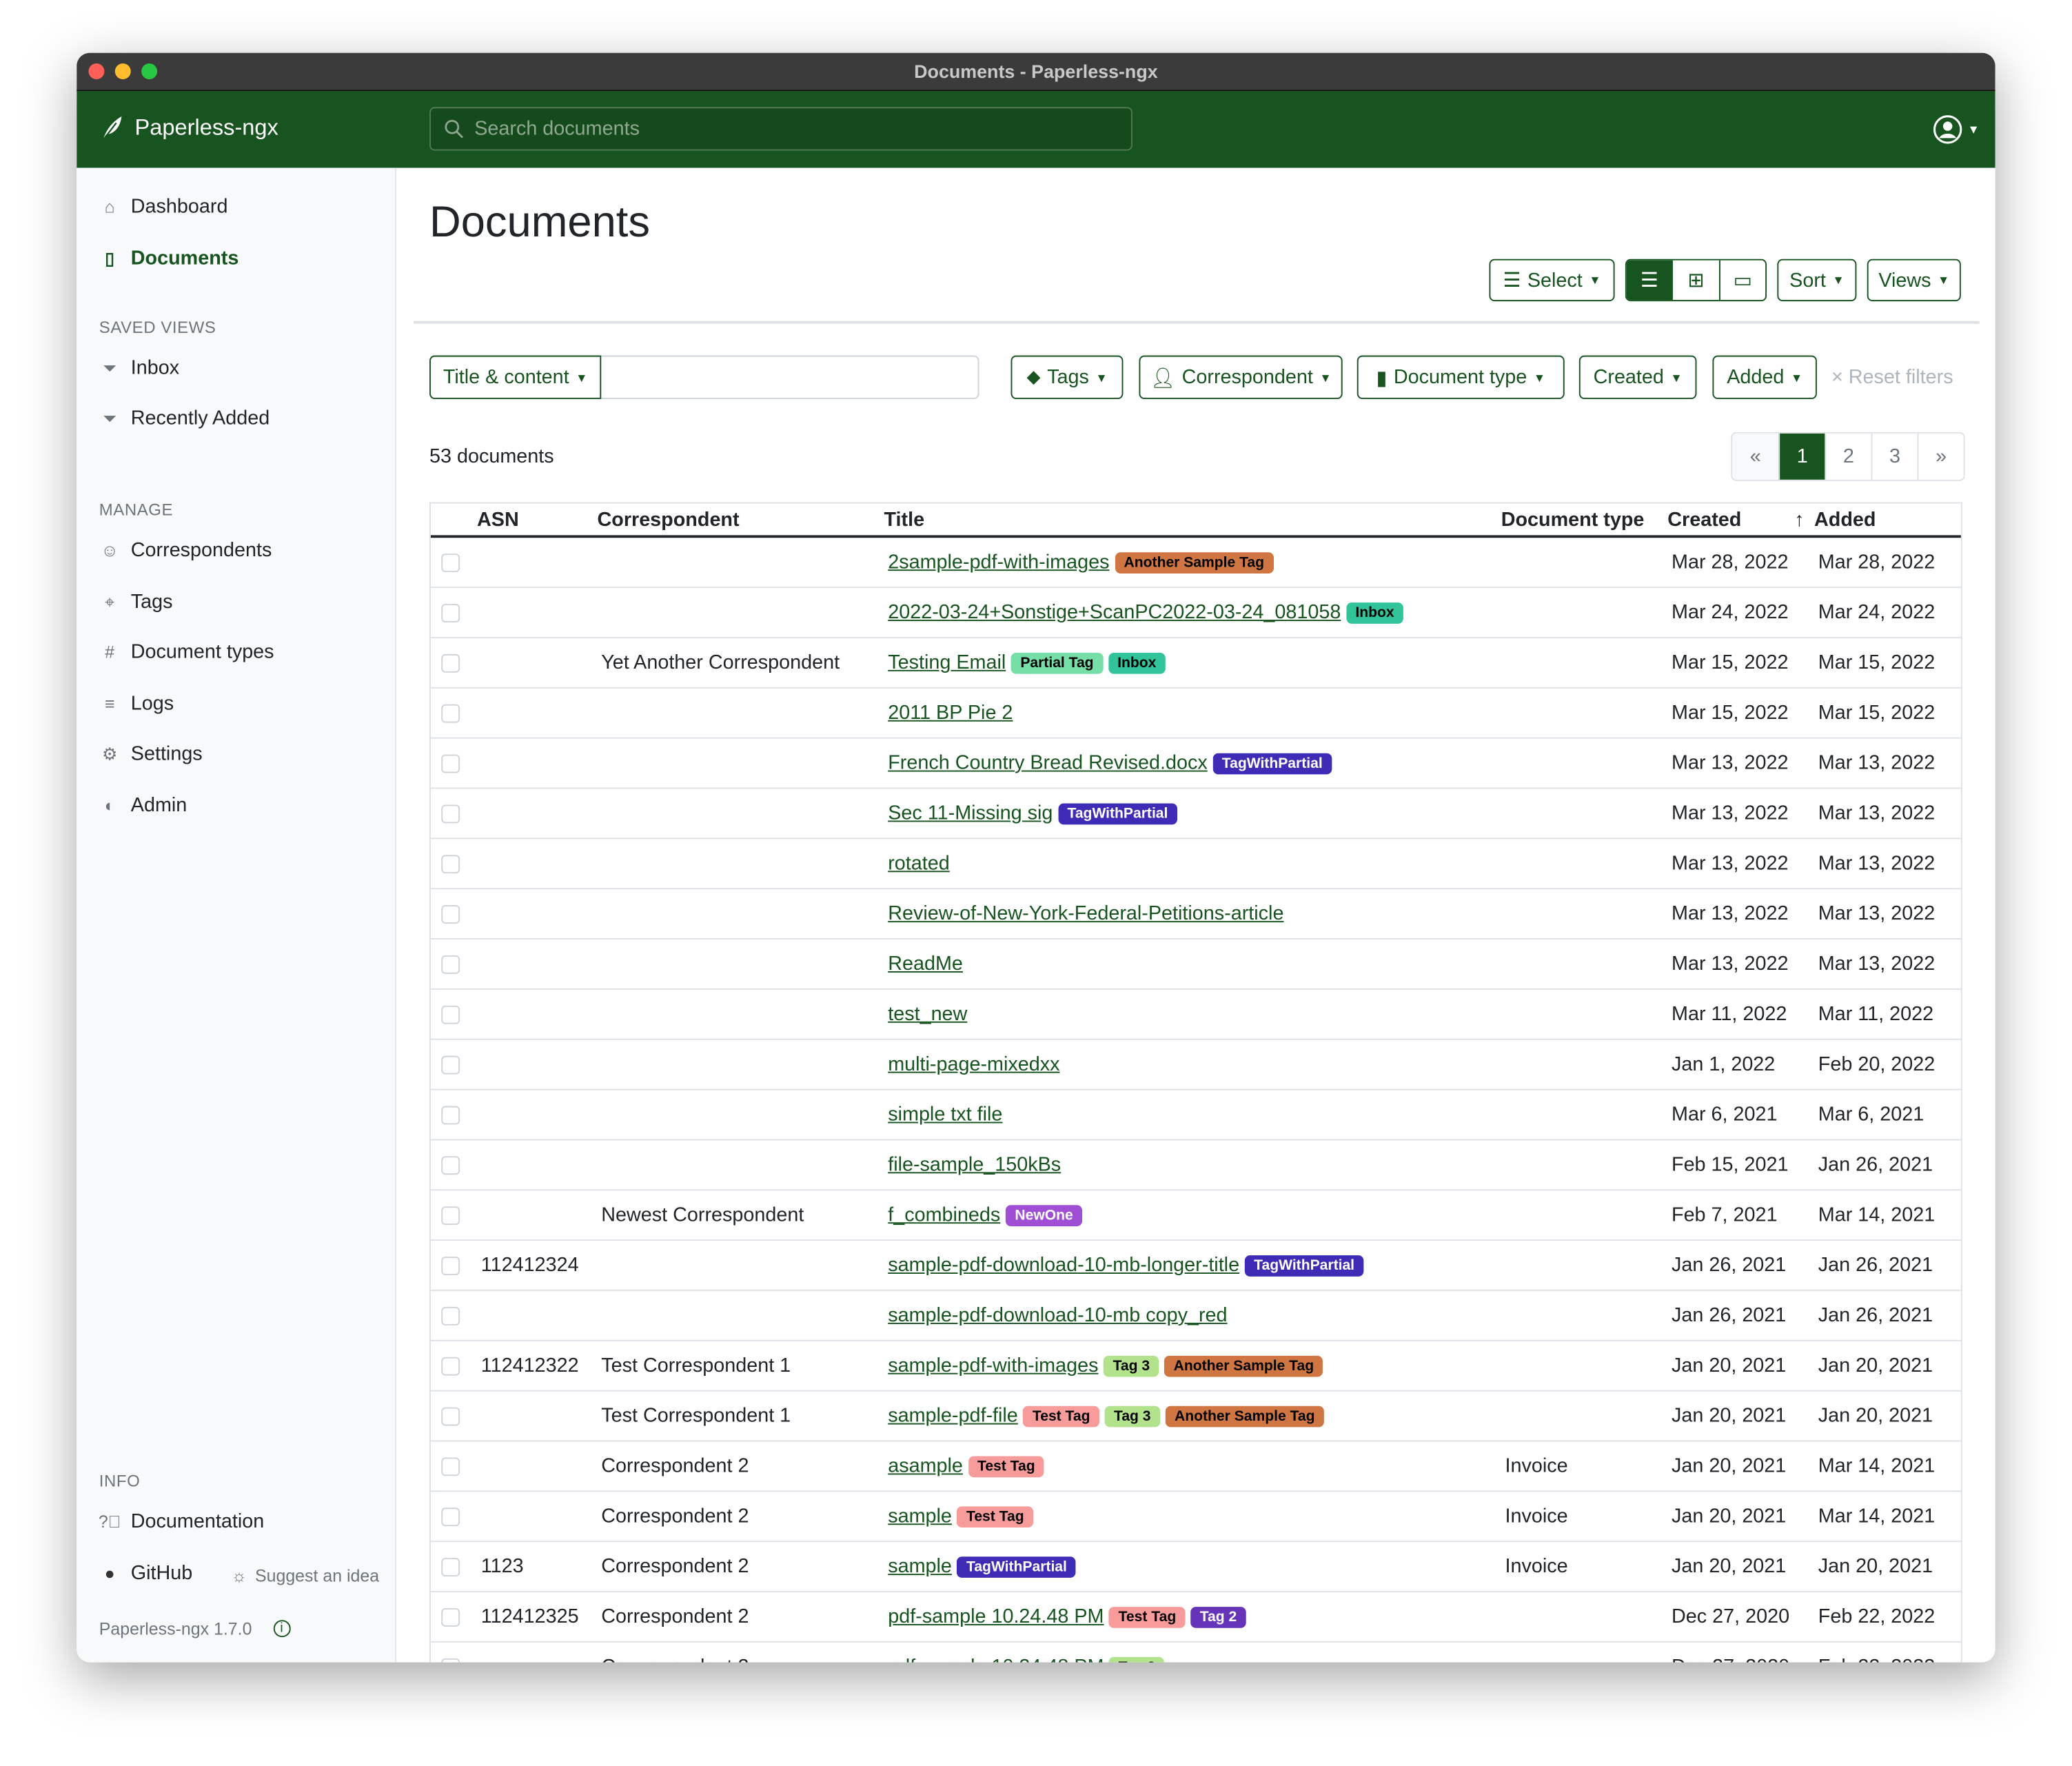 The height and width of the screenshot is (1766, 2072). Describe the element at coordinates (971, 813) in the screenshot. I see `document-title-link: Sec 11-Missing sig` at that location.